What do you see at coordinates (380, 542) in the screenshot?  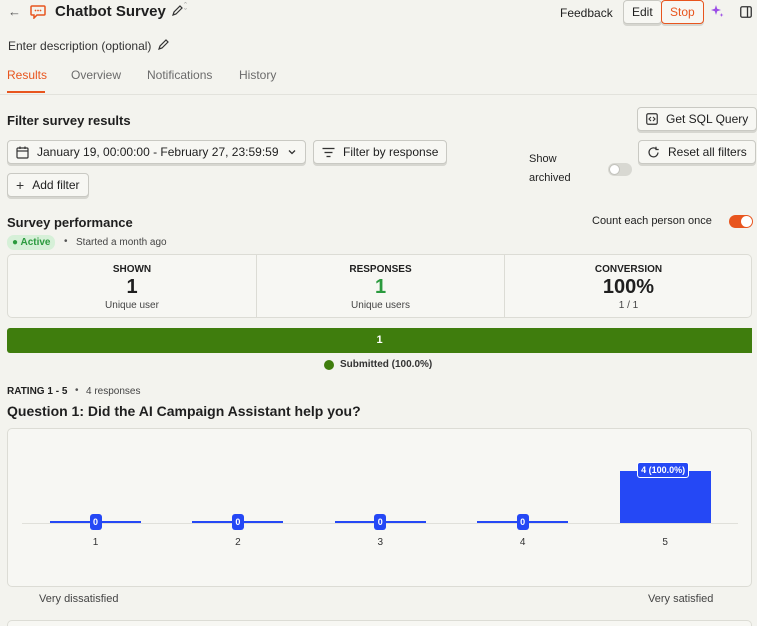 I see `chart-tick-label-3: 3` at bounding box center [380, 542].